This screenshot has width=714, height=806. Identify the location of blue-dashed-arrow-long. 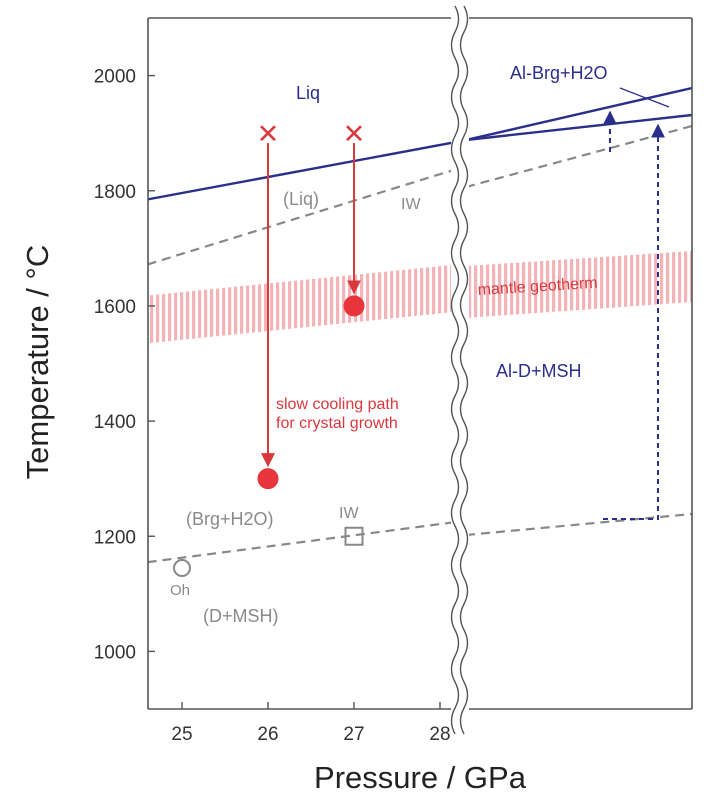
(634, 321).